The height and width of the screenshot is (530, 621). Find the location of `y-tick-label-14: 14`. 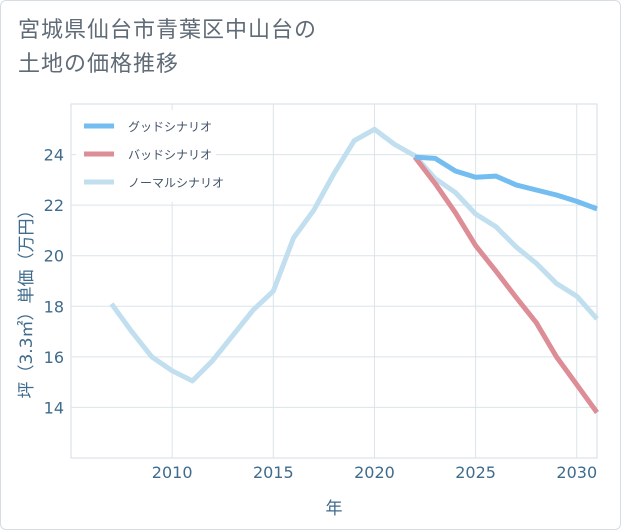

y-tick-label-14: 14 is located at coordinates (54, 407).